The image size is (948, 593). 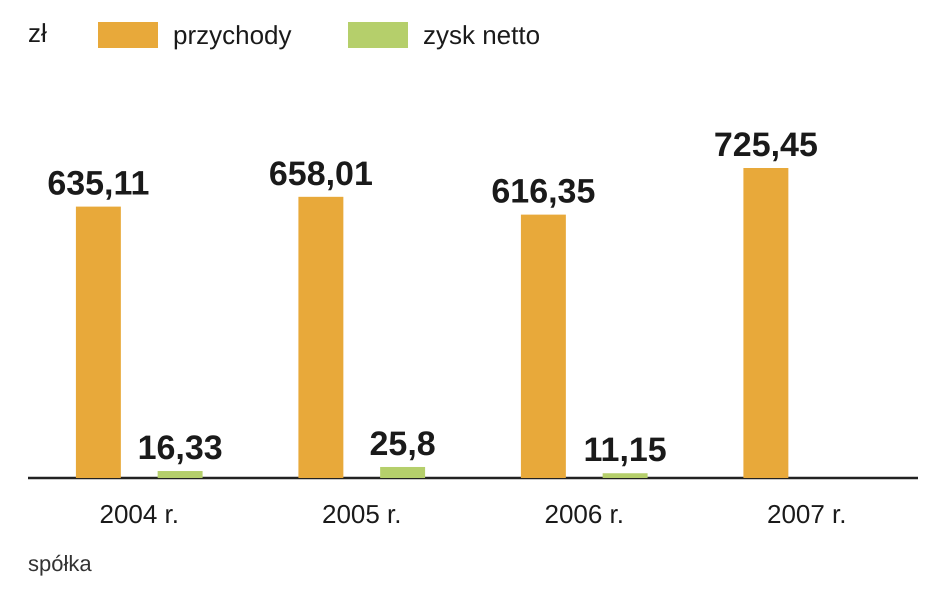 I want to click on legend-title: zł, so click(x=37, y=33).